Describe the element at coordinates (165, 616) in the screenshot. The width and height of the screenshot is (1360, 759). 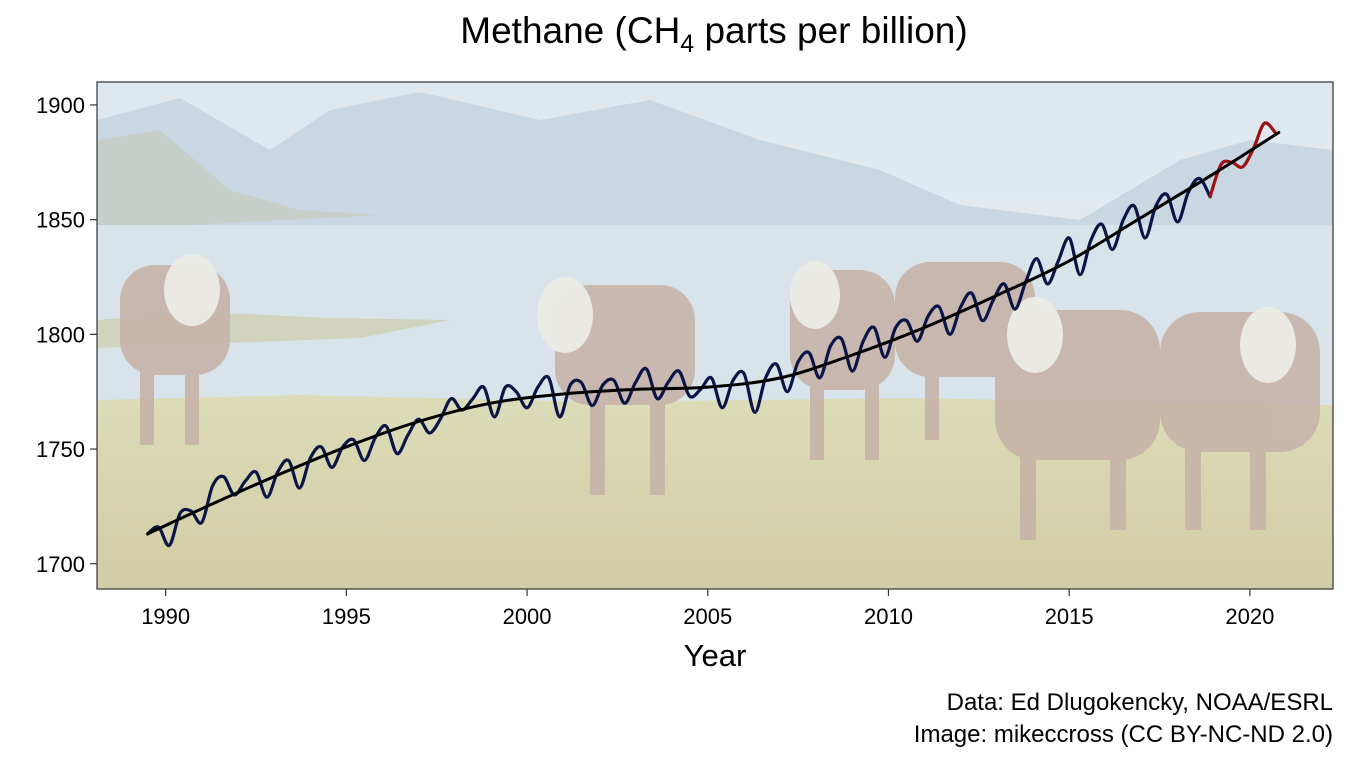
I see `x-tick-label: 1990` at that location.